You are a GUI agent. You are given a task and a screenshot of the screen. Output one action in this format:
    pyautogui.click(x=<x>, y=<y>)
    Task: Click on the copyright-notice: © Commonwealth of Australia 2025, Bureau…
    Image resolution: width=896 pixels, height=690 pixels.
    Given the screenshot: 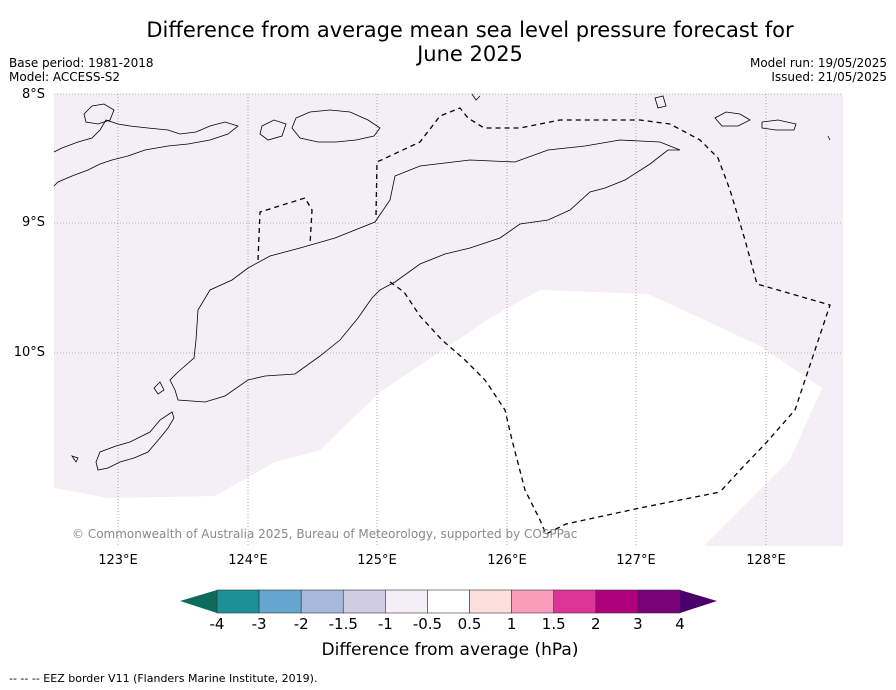 What is the action you would take?
    pyautogui.click(x=325, y=534)
    